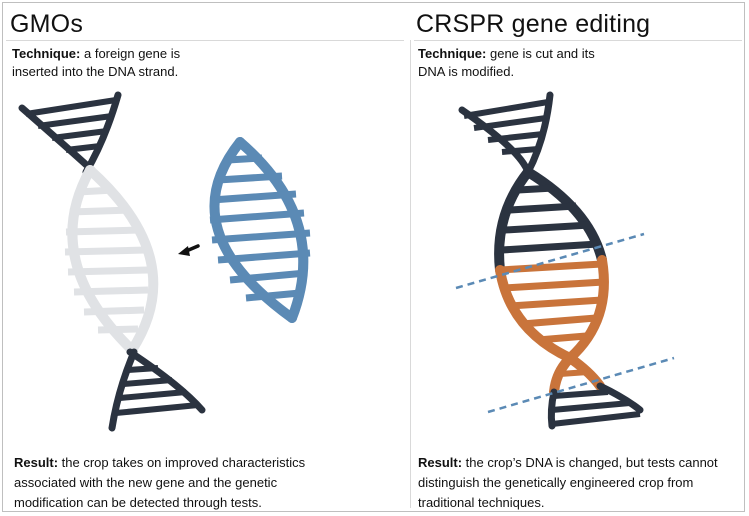 This screenshot has width=749, height=516. What do you see at coordinates (550, 261) in the screenshot?
I see `crispr-cut-line-upper` at bounding box center [550, 261].